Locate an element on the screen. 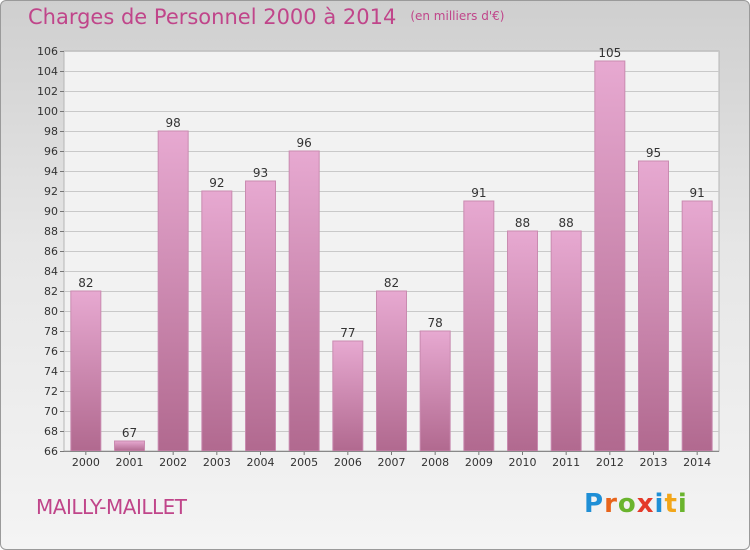 Image resolution: width=750 pixels, height=550 pixels. y-tick-label: 88 is located at coordinates (51, 231).